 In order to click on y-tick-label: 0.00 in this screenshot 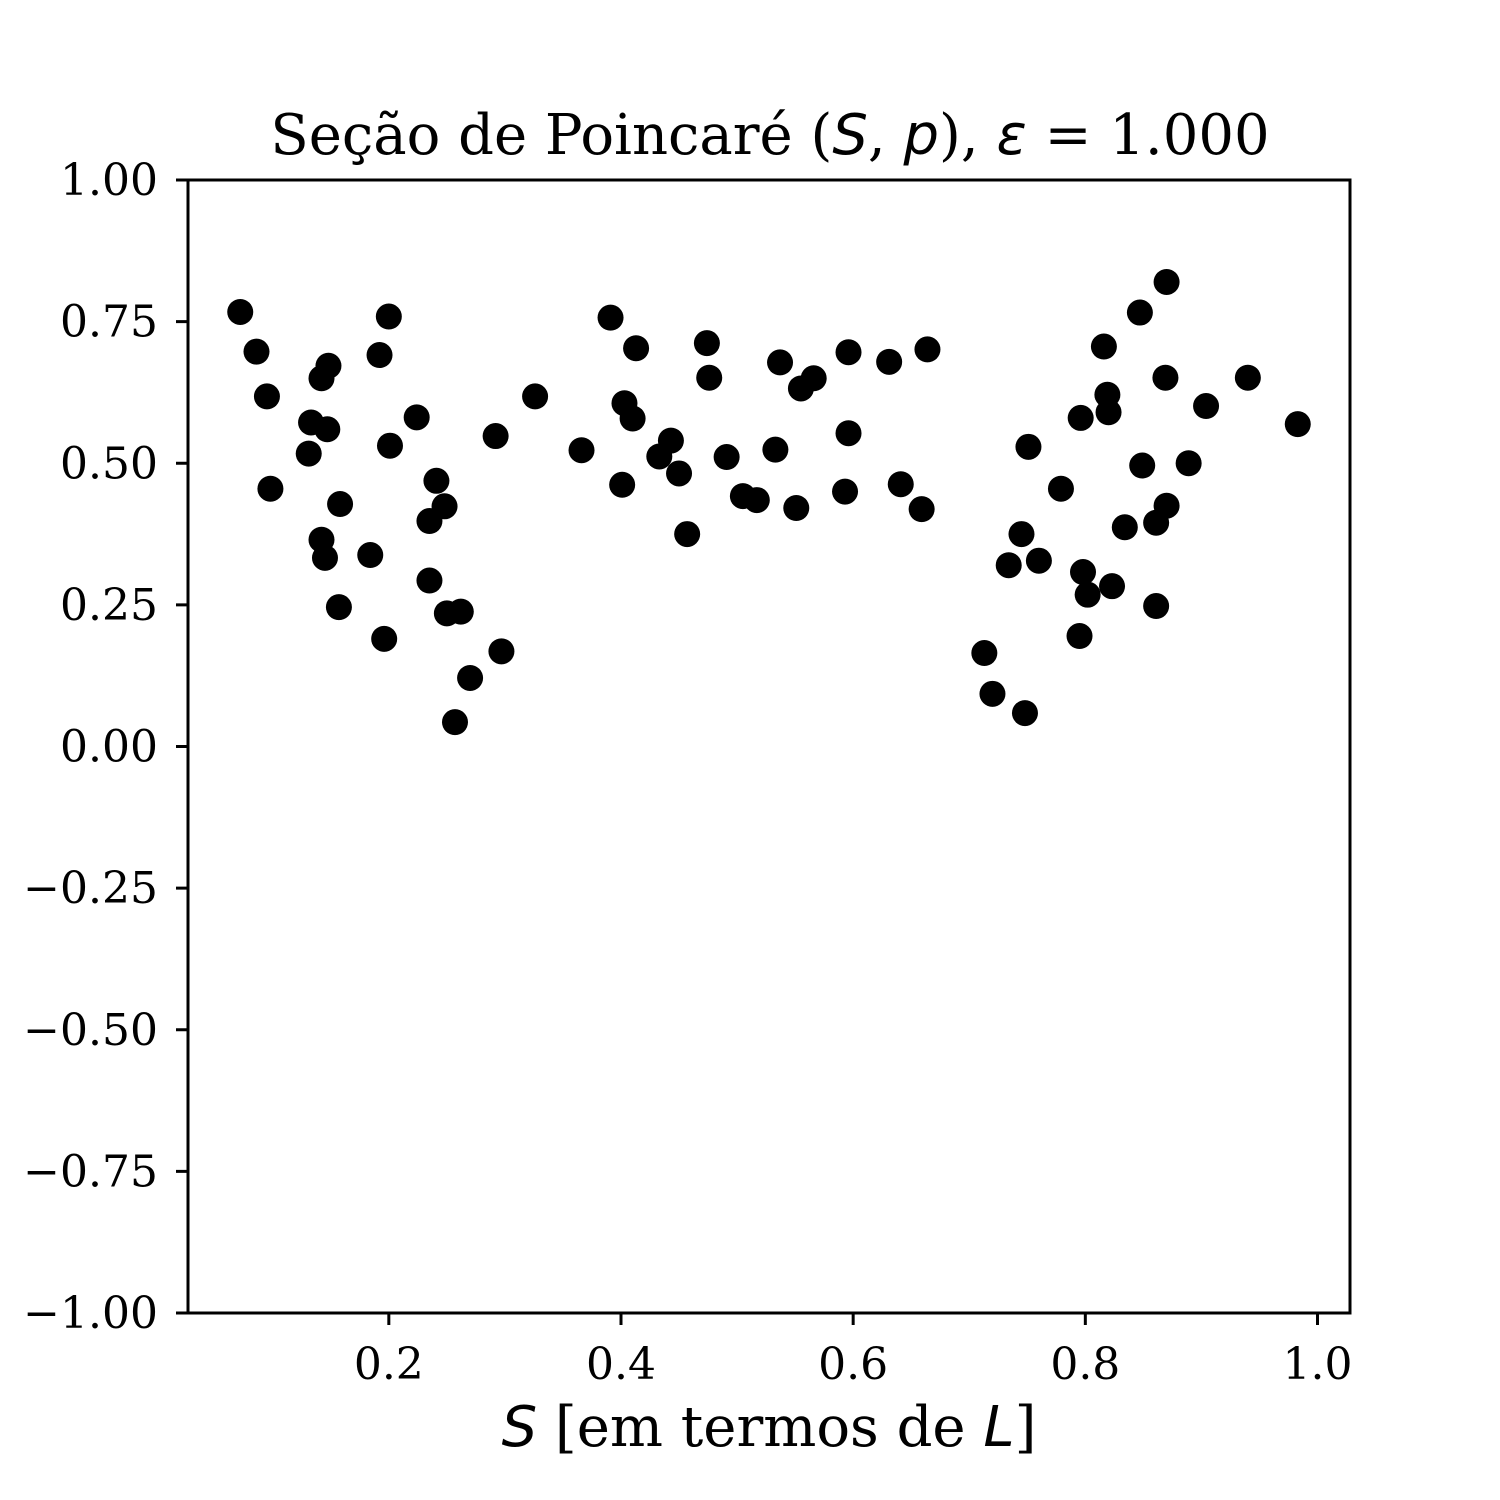, I will do `click(109, 747)`.